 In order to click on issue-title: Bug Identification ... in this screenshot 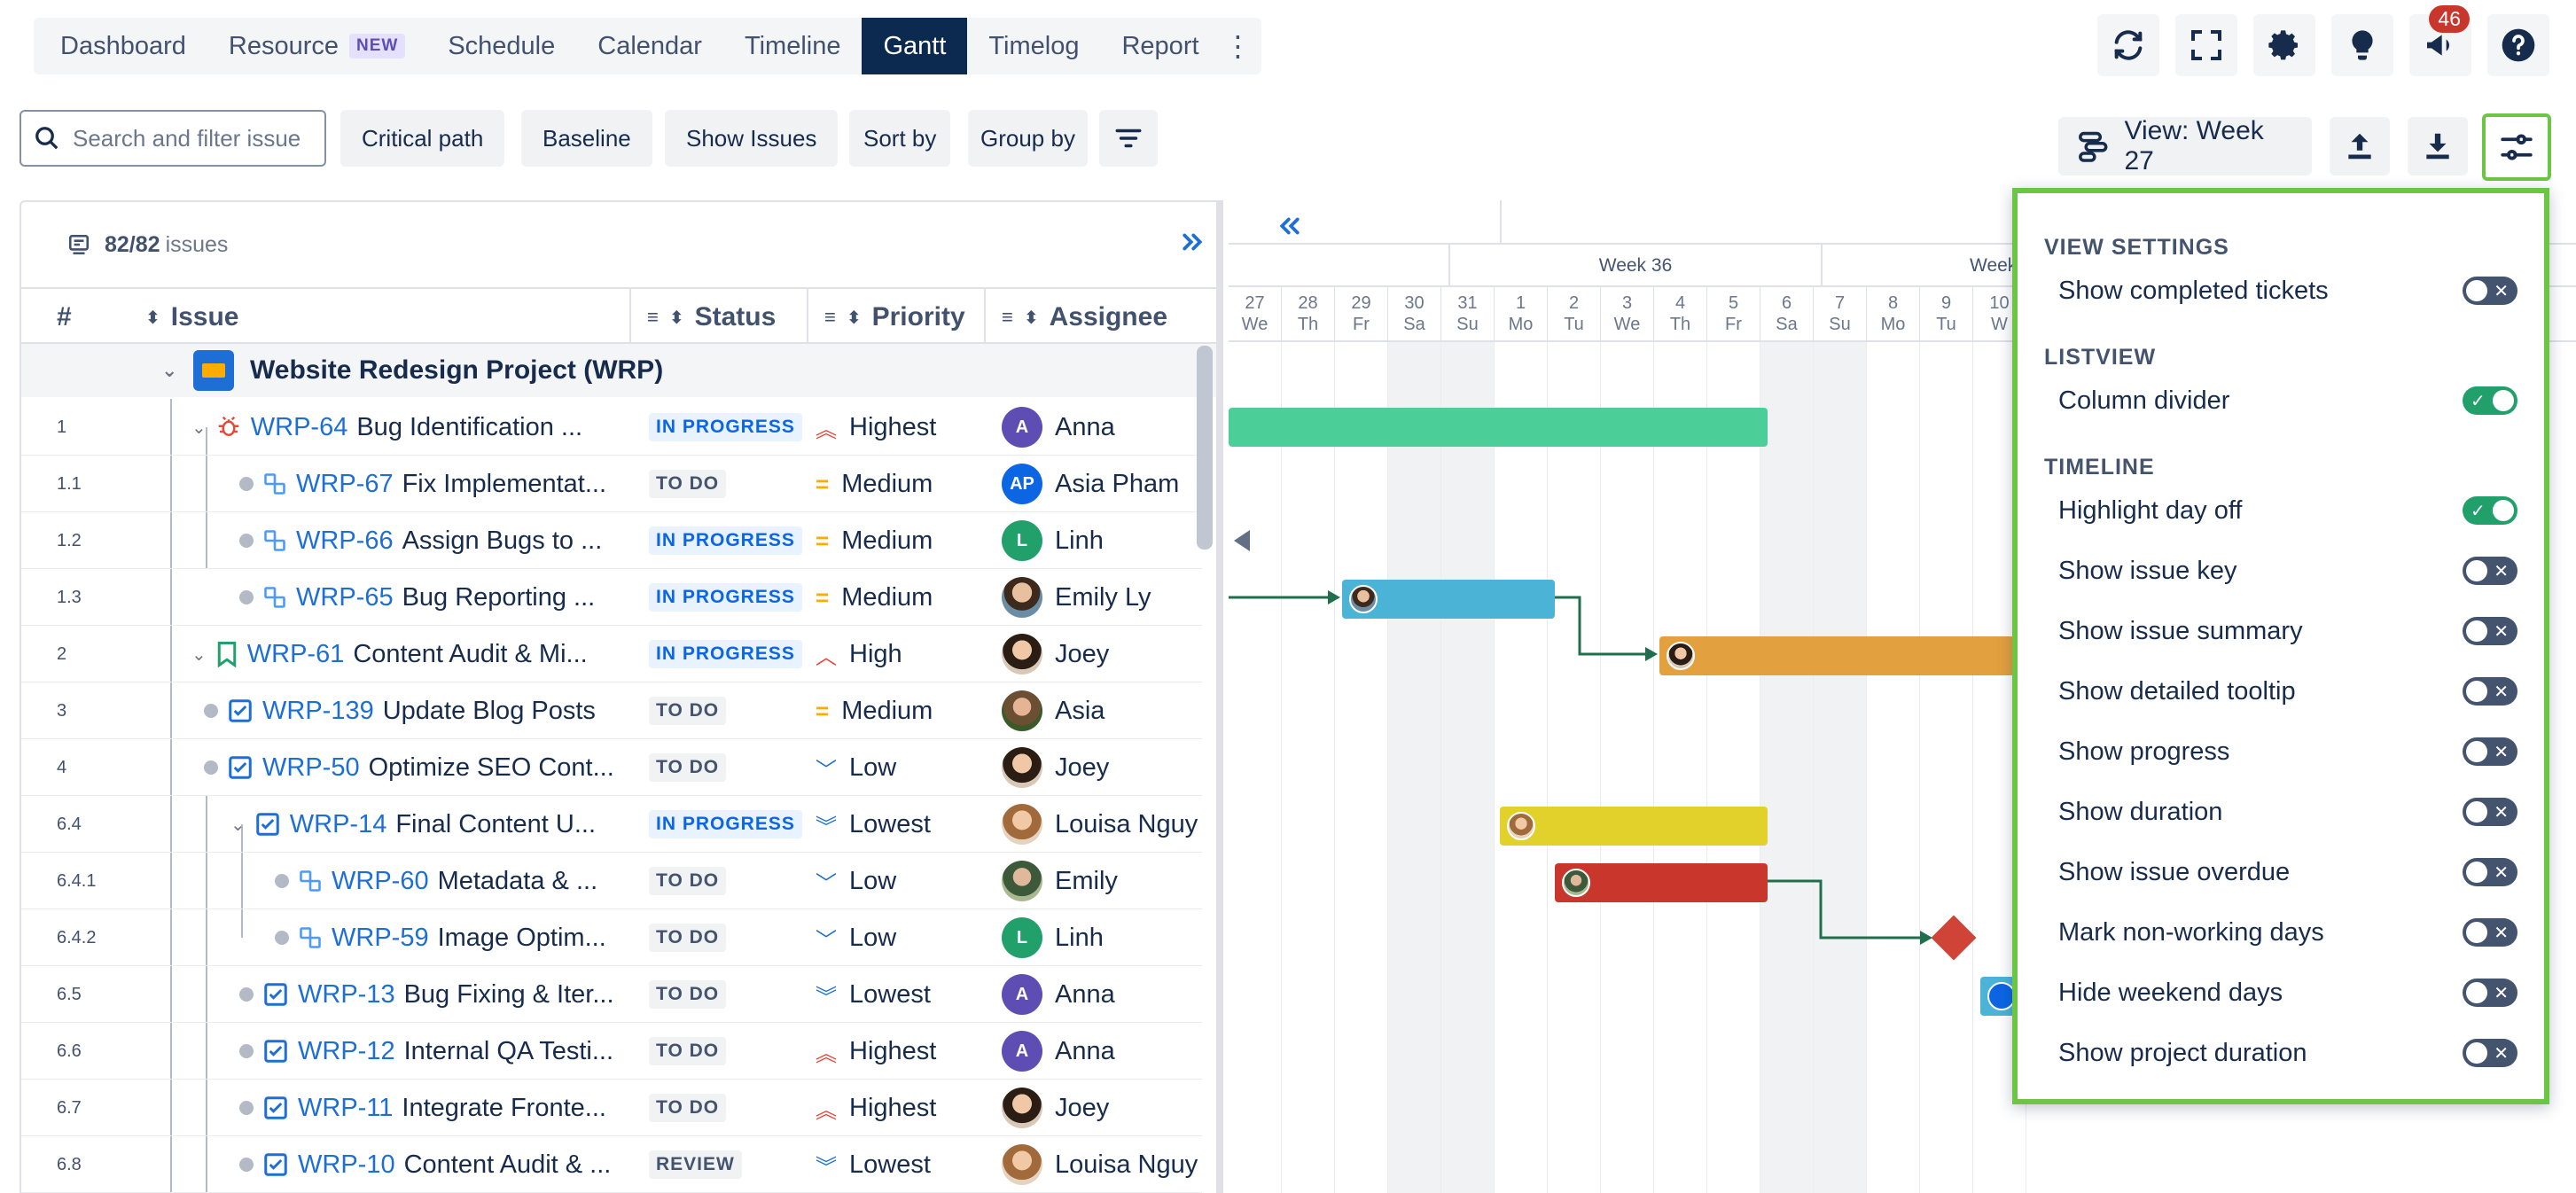, I will do `click(469, 426)`.